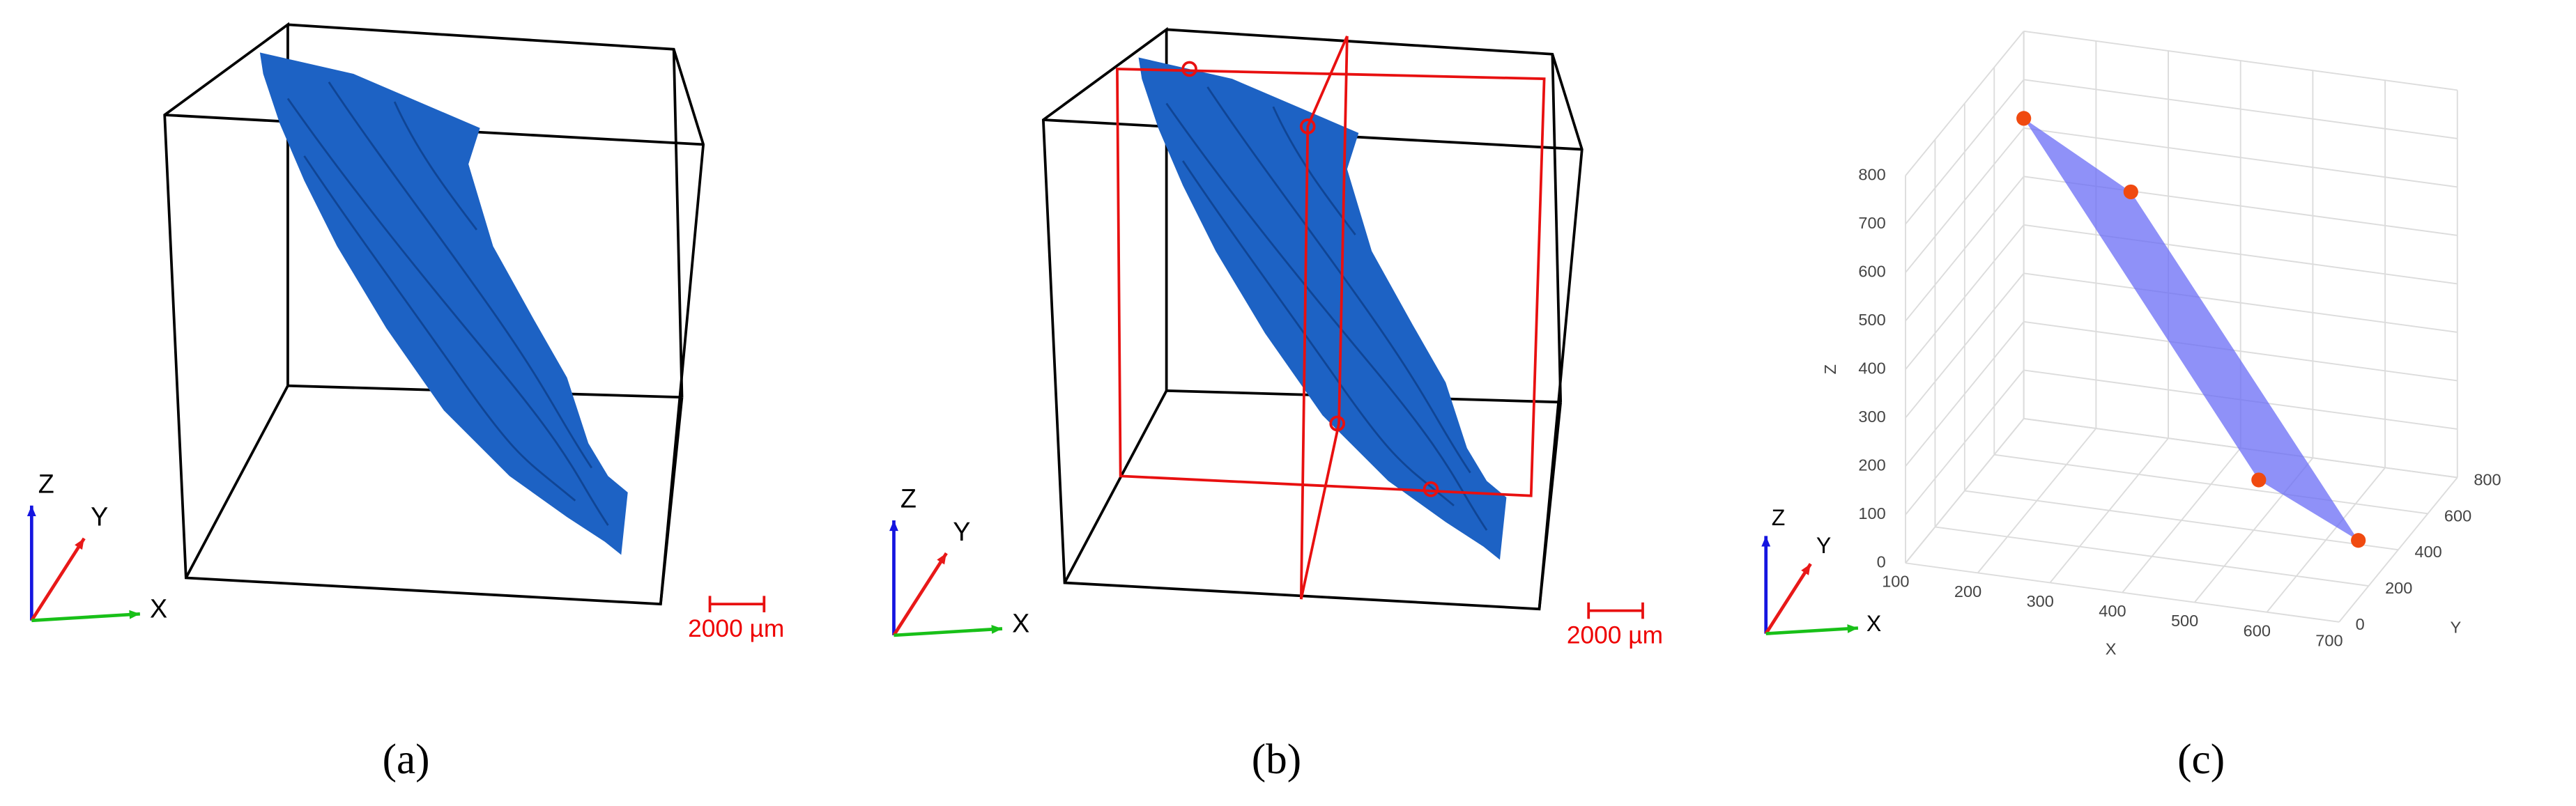 The height and width of the screenshot is (806, 2576). I want to click on z-axis-title: Z, so click(1830, 369).